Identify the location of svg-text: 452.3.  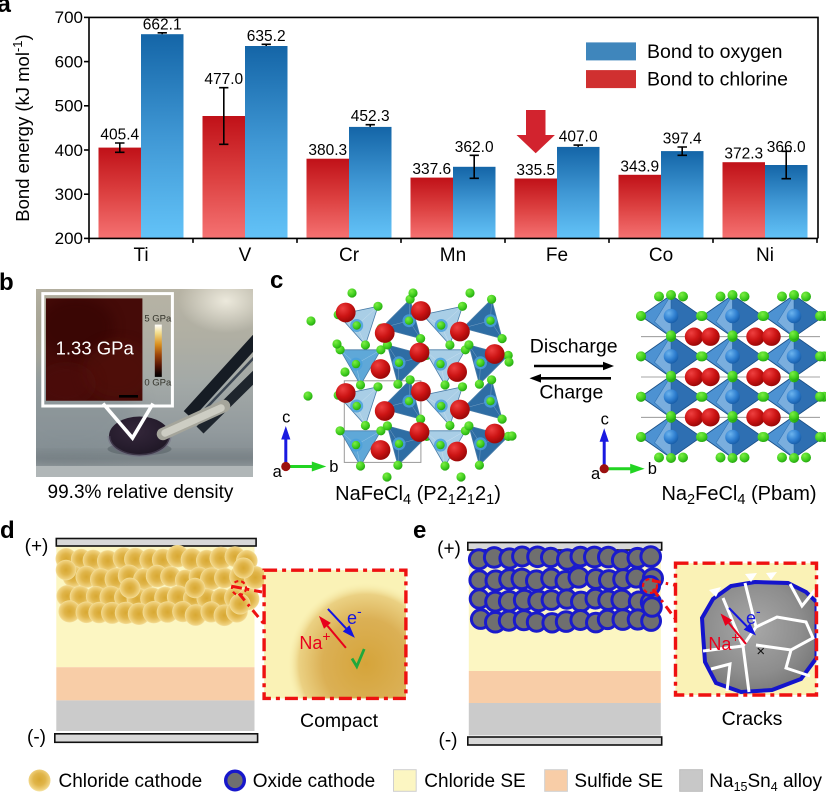
(370, 116).